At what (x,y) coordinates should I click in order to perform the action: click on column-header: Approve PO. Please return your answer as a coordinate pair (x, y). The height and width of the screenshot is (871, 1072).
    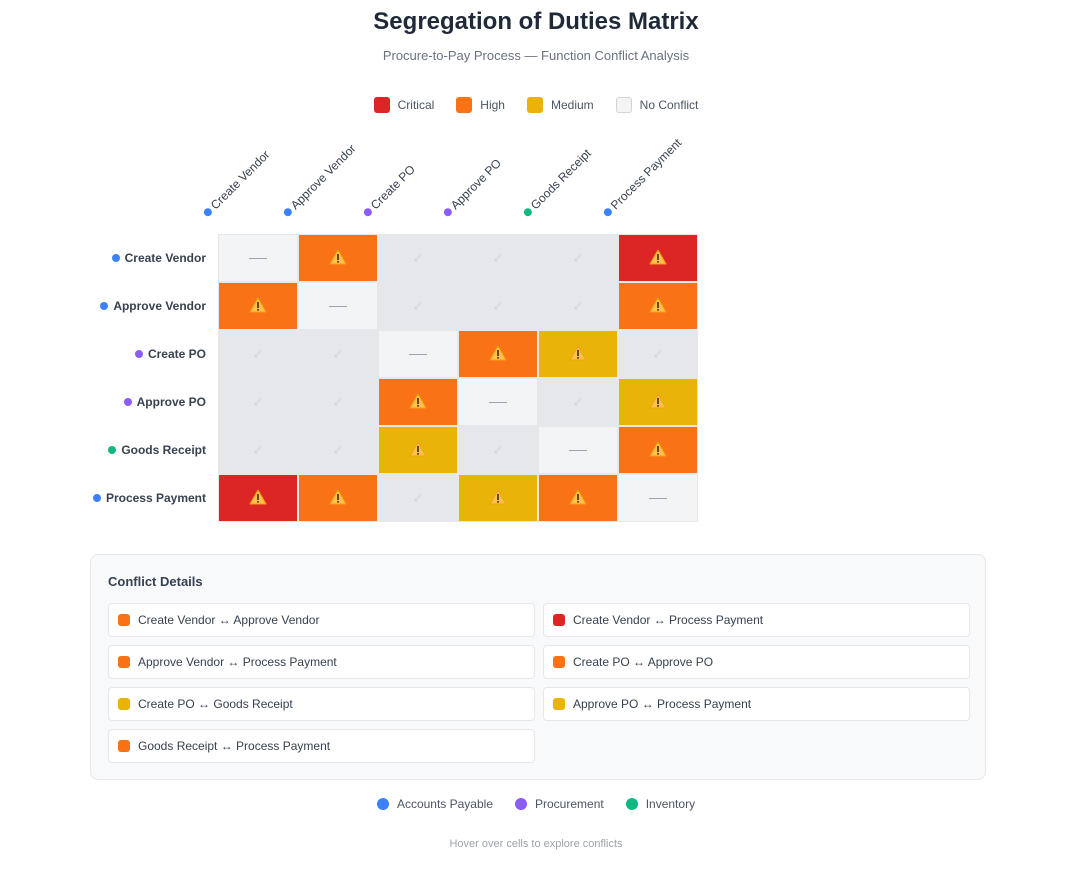
    Looking at the image, I should click on (472, 188).